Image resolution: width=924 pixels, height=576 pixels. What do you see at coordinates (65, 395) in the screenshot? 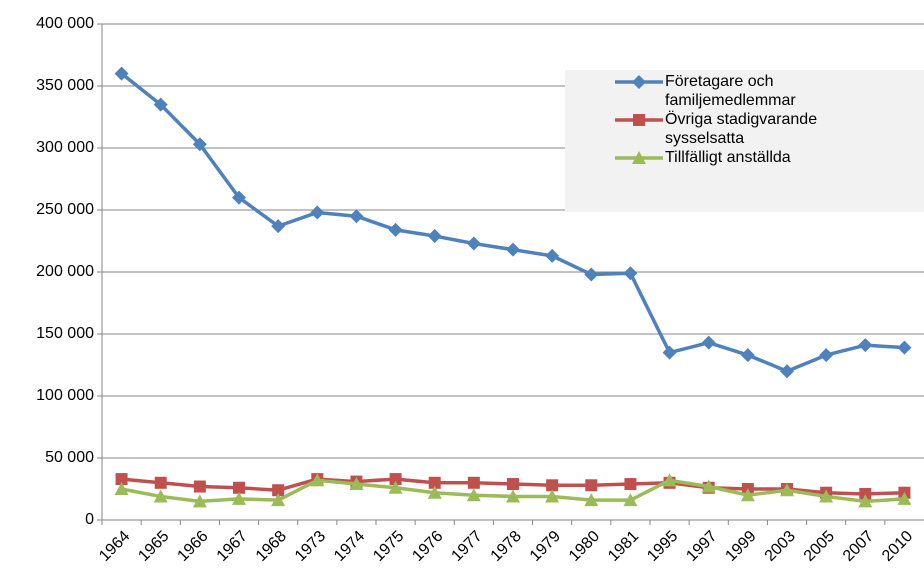
I see `y-tick-label: 100 000` at bounding box center [65, 395].